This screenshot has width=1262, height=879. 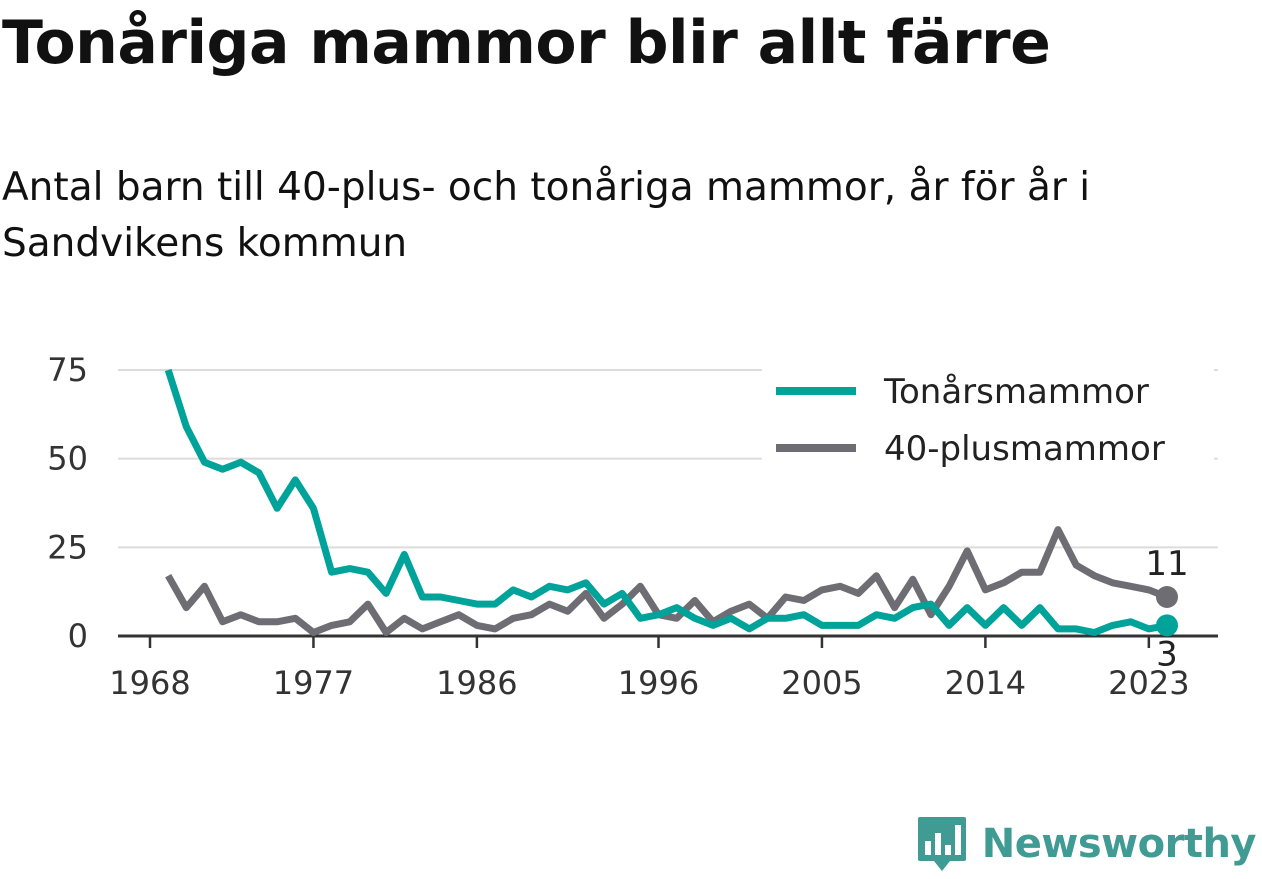 I want to click on legend-label-teen: Tonårsmammor, so click(x=1016, y=392).